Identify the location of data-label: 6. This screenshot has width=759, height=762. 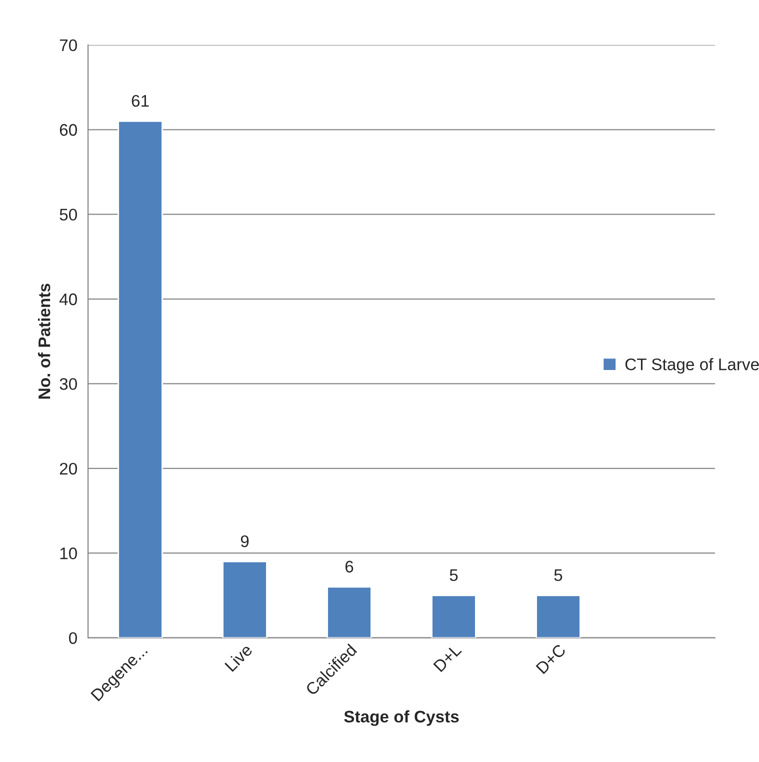
(349, 566).